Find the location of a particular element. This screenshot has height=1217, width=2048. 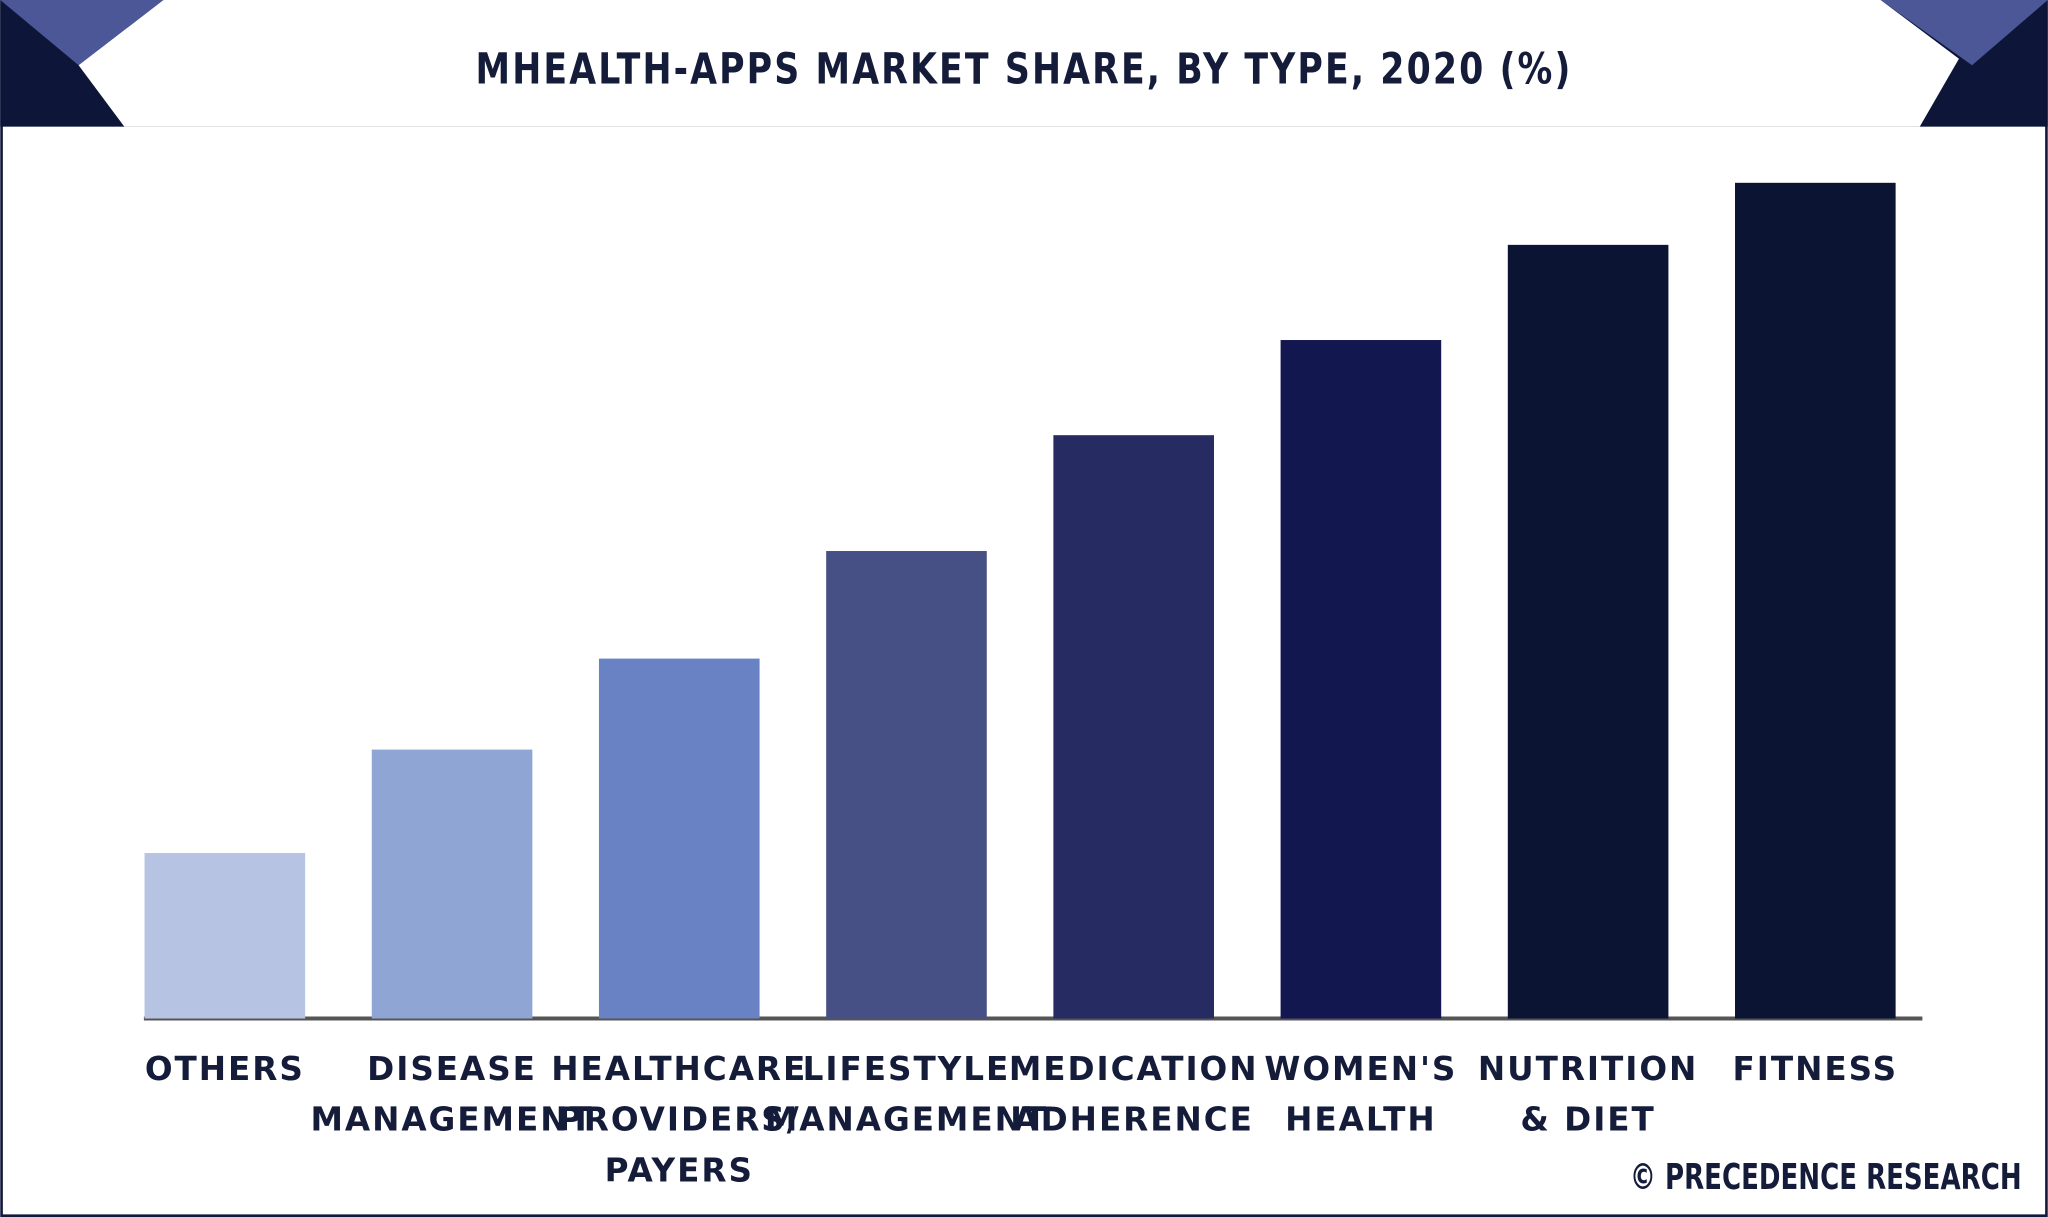

x-tick-label: NUTRITION & DIET is located at coordinates (1588, 1094).